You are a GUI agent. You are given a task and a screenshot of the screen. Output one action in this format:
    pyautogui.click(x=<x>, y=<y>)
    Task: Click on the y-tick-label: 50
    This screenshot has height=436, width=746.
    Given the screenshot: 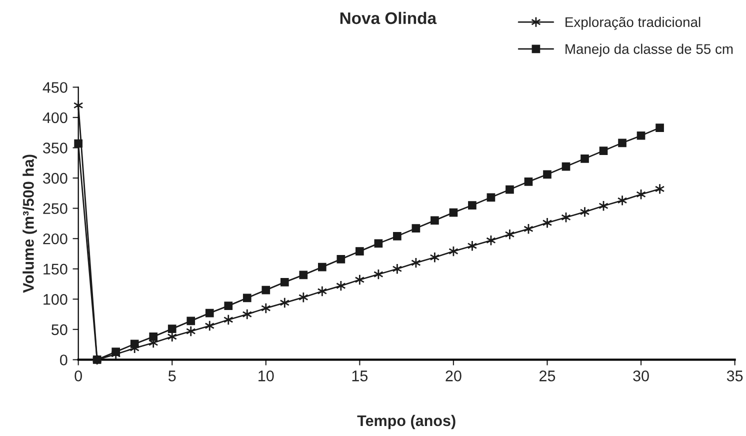 What is the action you would take?
    pyautogui.click(x=60, y=330)
    